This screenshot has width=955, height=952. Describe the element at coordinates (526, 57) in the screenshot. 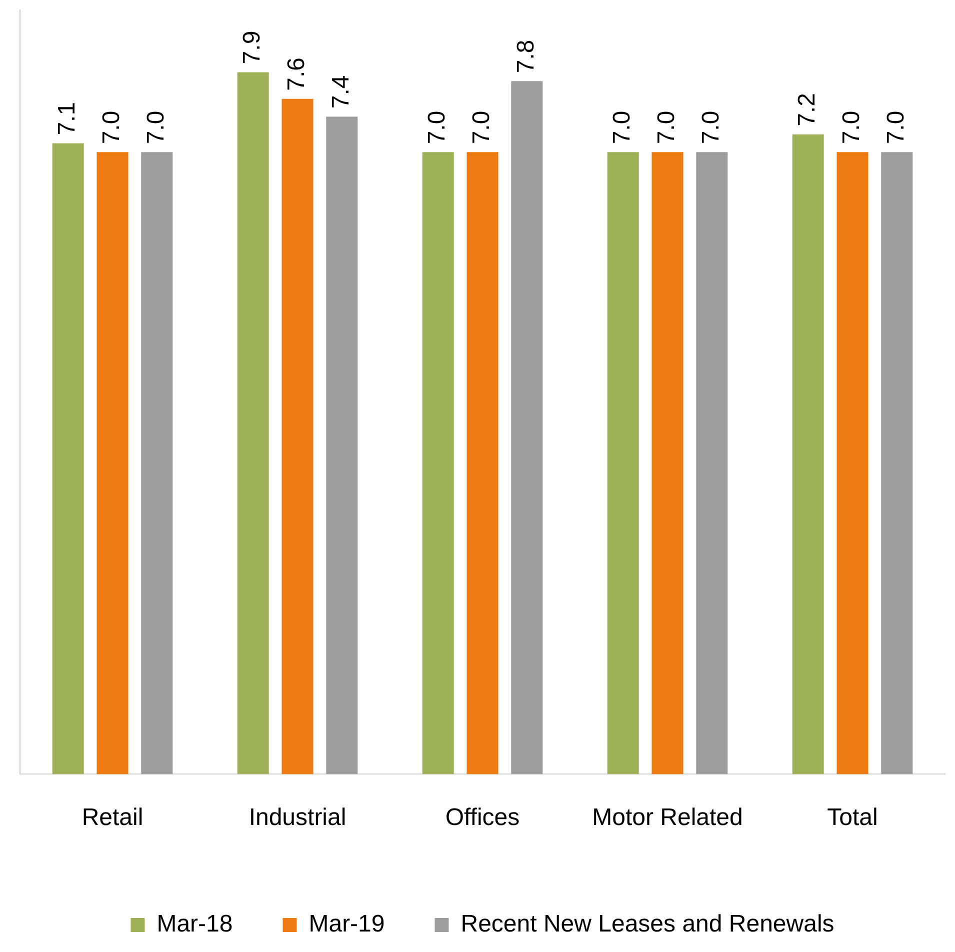

I see `data-label: 7.8` at that location.